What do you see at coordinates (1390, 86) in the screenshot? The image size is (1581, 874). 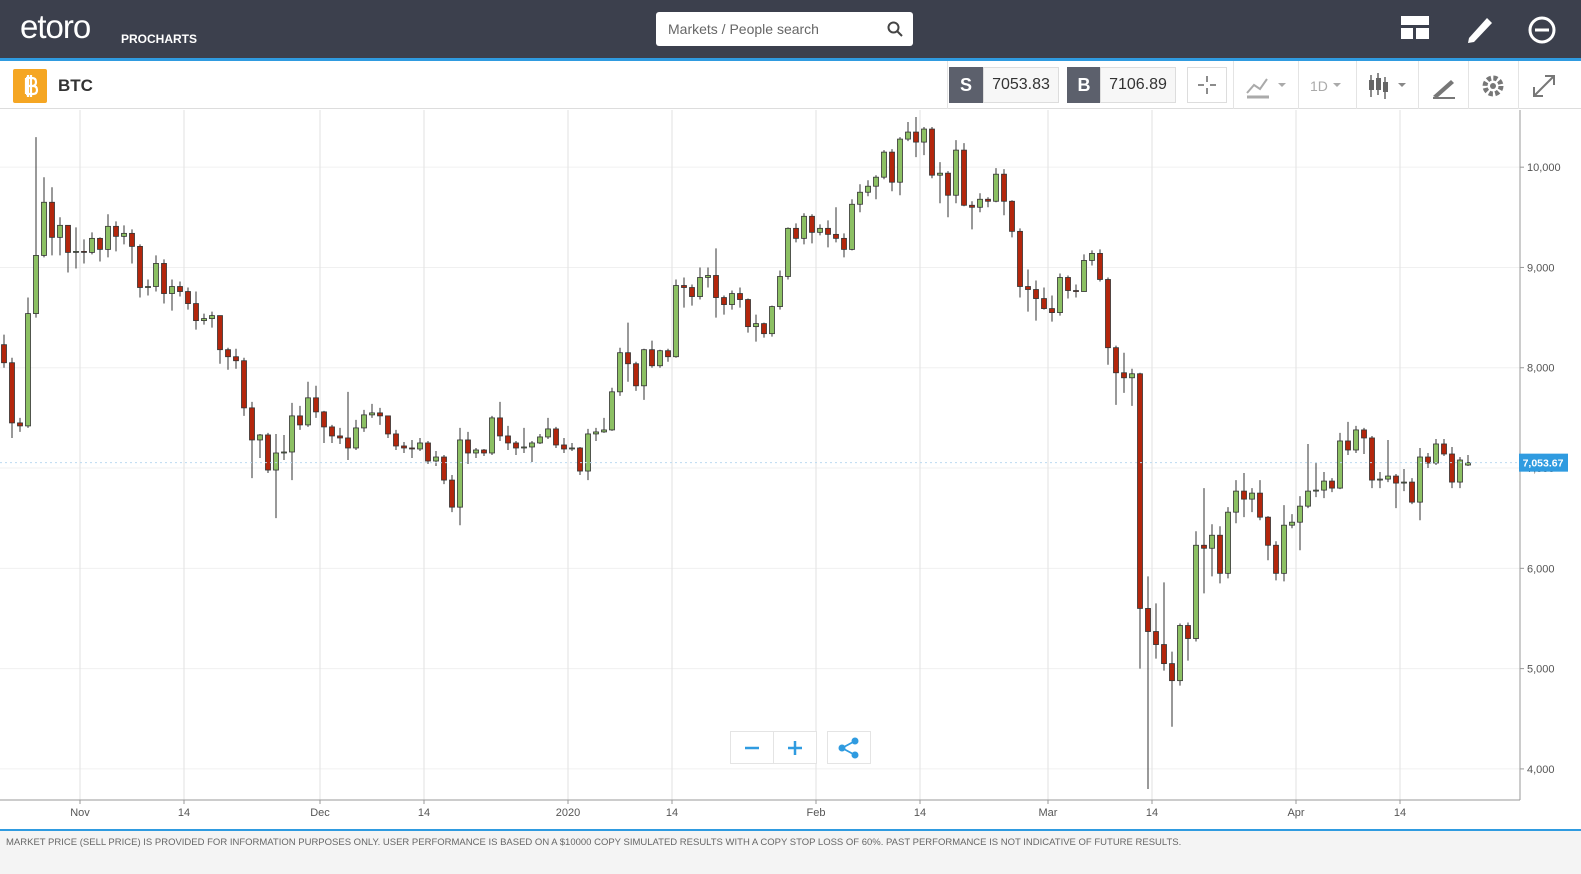 I see `candle-type-button` at bounding box center [1390, 86].